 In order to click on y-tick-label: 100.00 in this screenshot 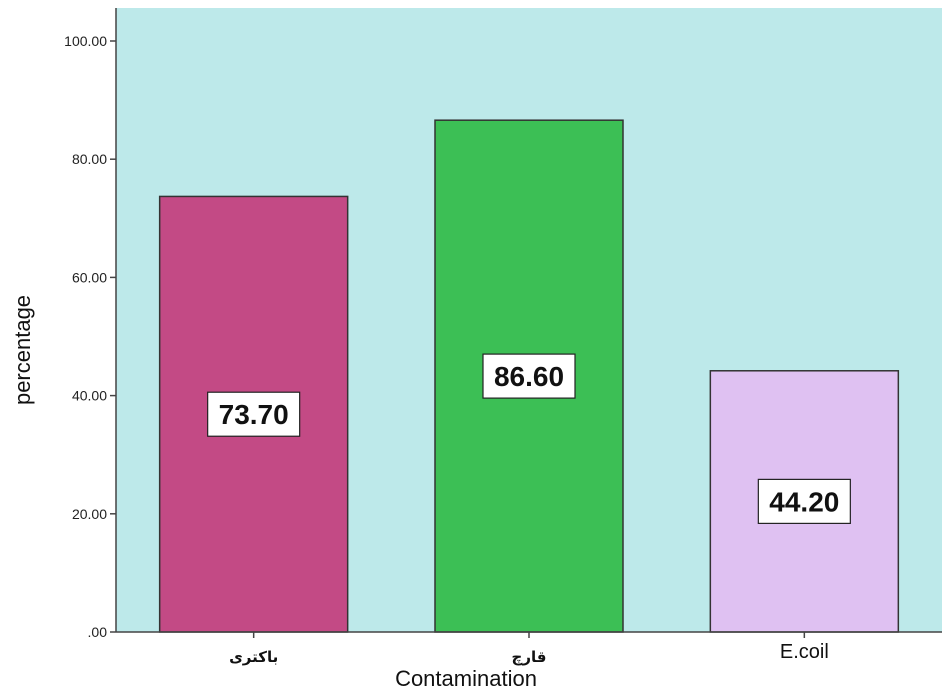, I will do `click(85, 41)`.